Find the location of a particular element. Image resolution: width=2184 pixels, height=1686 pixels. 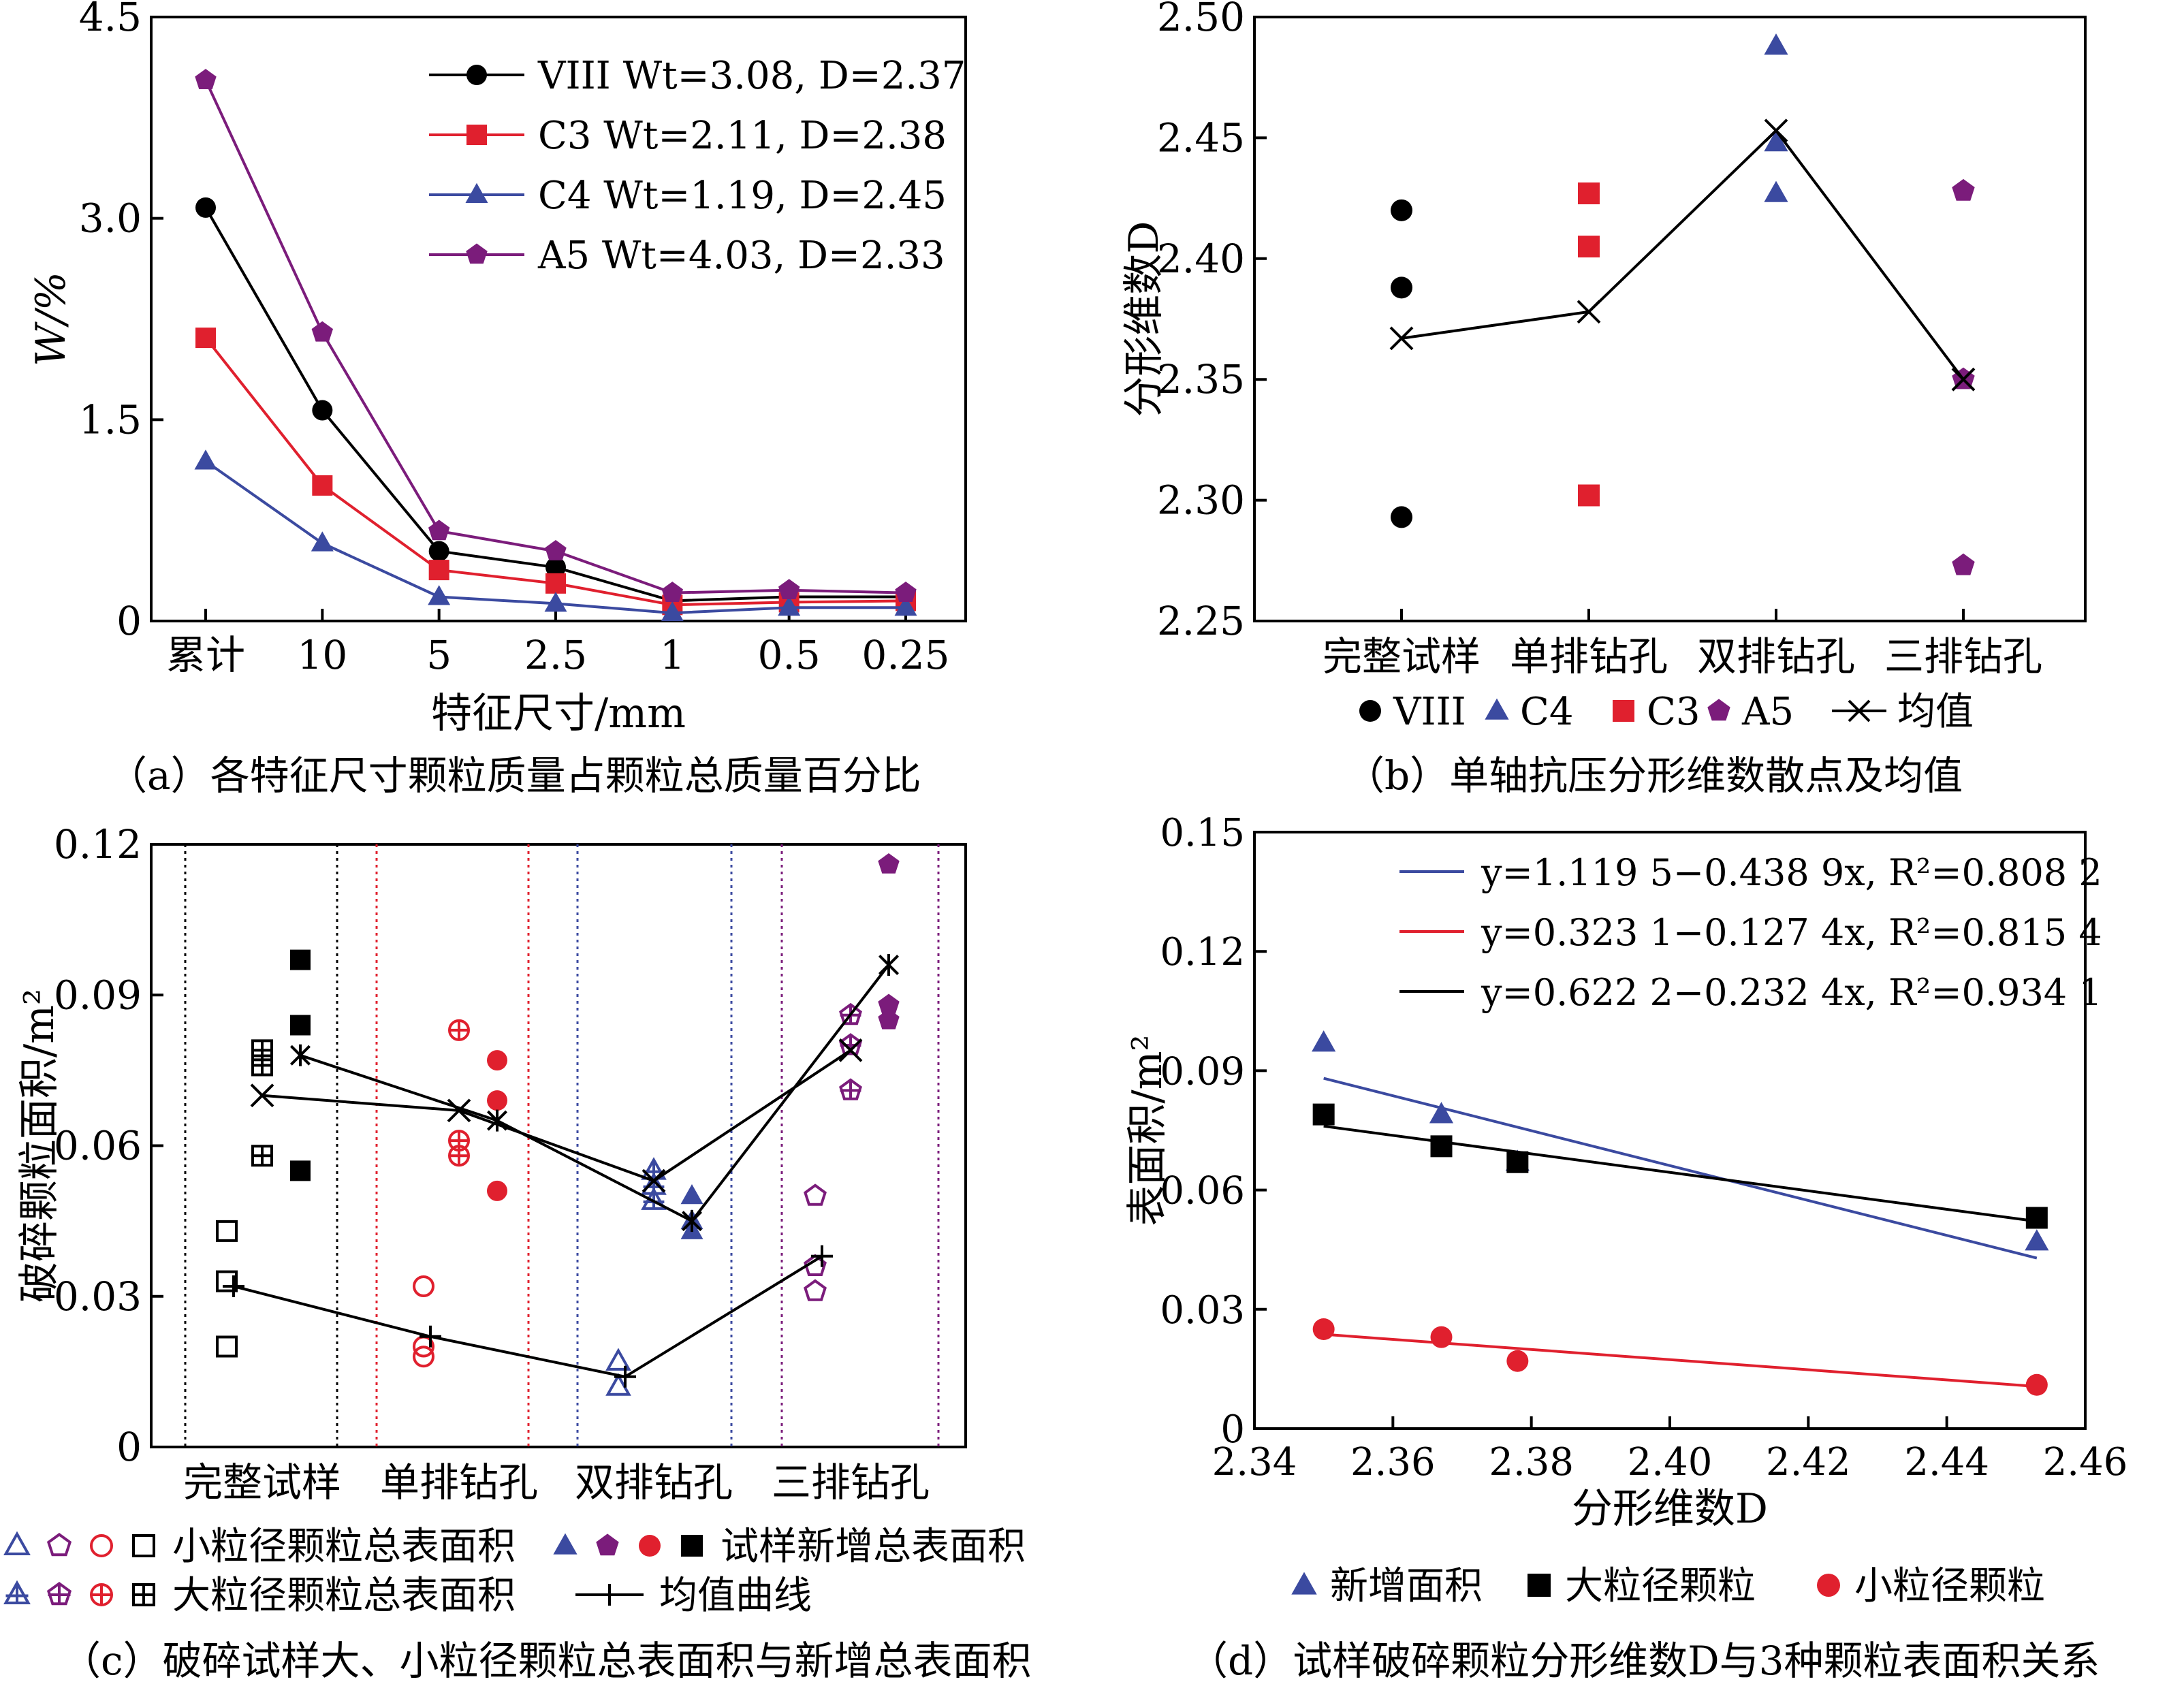

legend-label-d: 大粒径颗粒 is located at coordinates (1660, 1586).